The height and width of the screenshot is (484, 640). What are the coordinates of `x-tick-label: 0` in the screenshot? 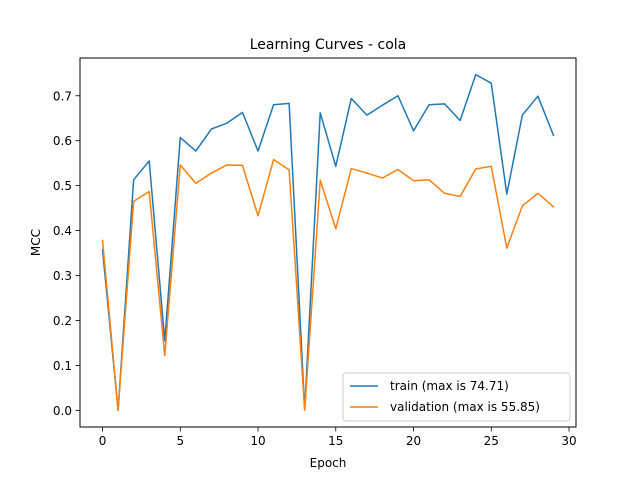 It's located at (103, 441).